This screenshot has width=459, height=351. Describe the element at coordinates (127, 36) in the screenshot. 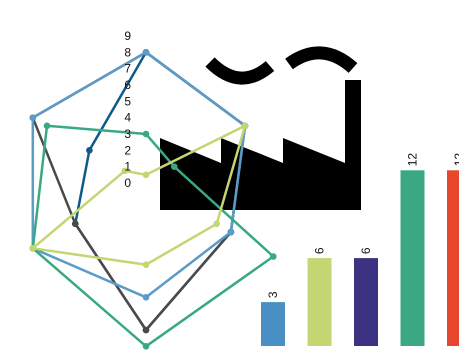

I see `radar-tick-label: 9` at that location.